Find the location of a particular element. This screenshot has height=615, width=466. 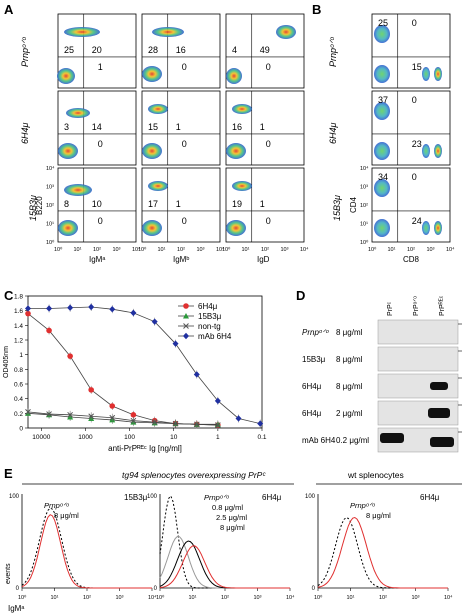

quadrant-value: 15 is located at coordinates (417, 67).